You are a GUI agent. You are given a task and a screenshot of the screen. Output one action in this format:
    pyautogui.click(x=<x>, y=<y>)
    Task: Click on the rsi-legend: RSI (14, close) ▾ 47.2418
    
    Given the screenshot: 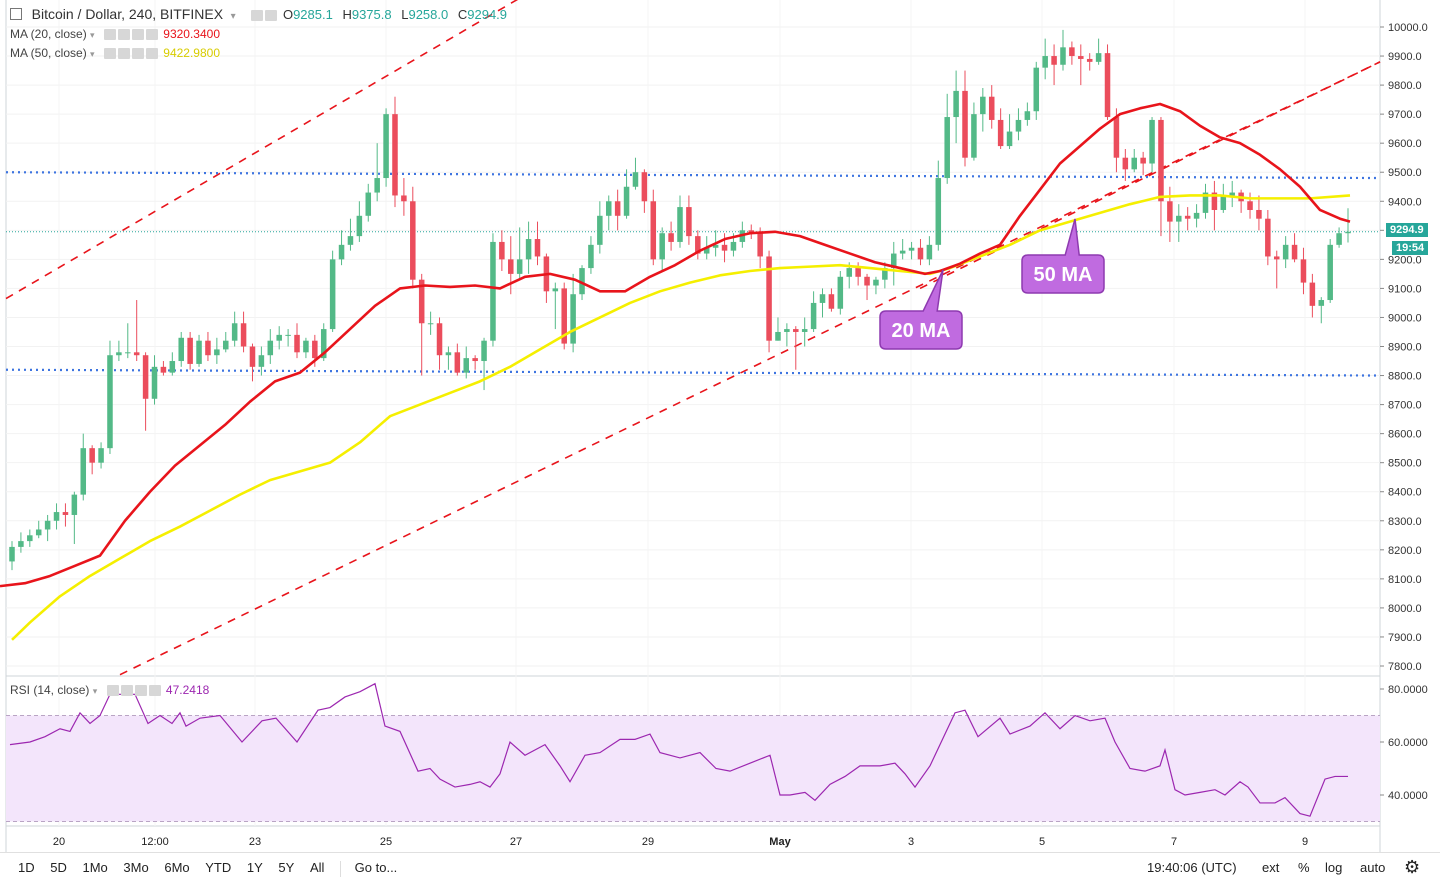 What is the action you would take?
    pyautogui.click(x=109, y=690)
    